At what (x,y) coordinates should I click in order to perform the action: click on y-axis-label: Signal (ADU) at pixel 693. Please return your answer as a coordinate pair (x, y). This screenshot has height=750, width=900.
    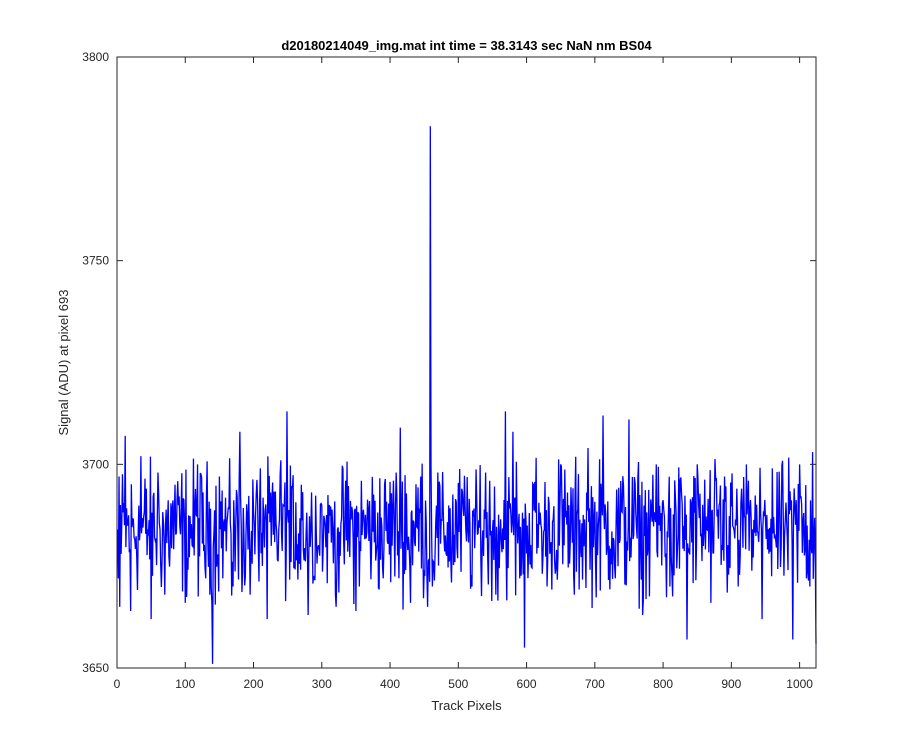
    Looking at the image, I should click on (63, 363).